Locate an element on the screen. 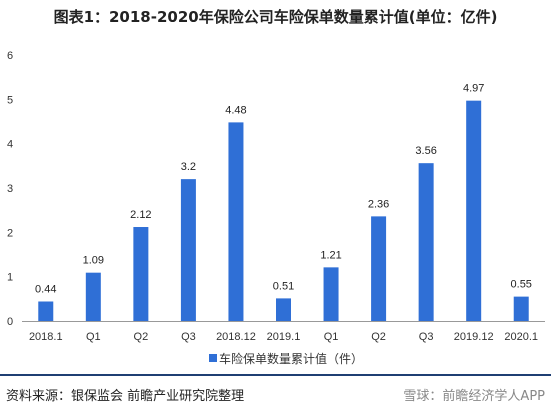 The width and height of the screenshot is (551, 416). data-label: 3.56 is located at coordinates (425, 151).